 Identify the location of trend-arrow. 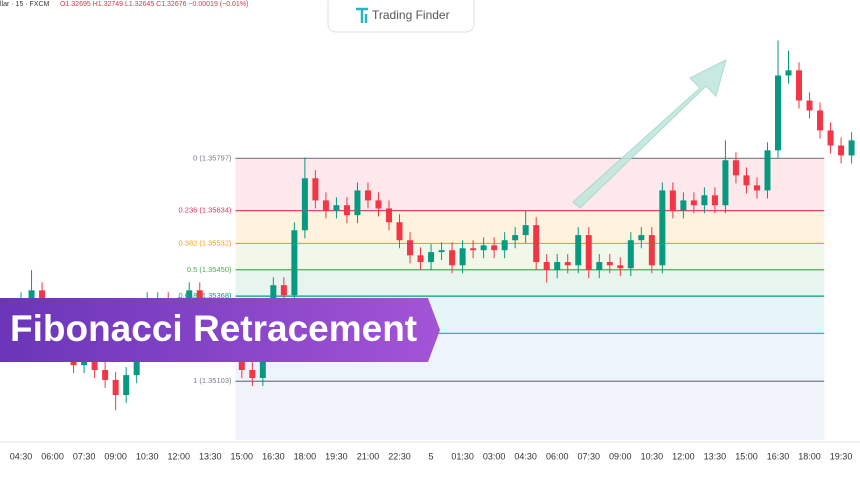
(649, 134).